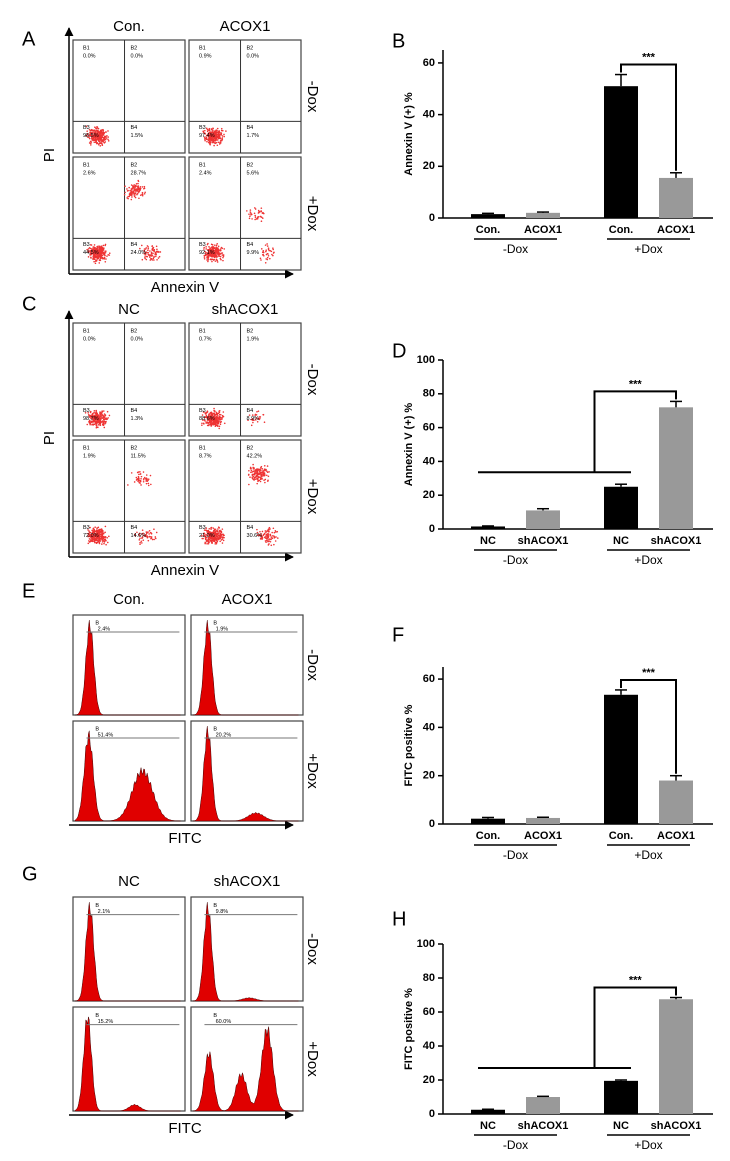 Image resolution: width=730 pixels, height=1161 pixels. I want to click on flow-plot: B2.1%, so click(129, 949).